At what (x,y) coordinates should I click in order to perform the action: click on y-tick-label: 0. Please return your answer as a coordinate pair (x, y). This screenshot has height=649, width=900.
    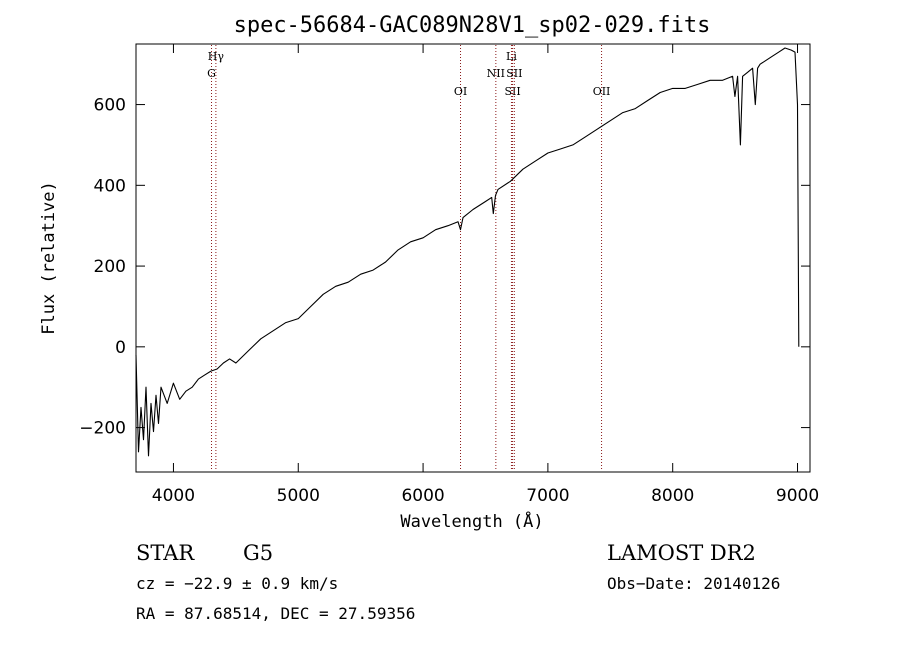
    Looking at the image, I should click on (120, 348).